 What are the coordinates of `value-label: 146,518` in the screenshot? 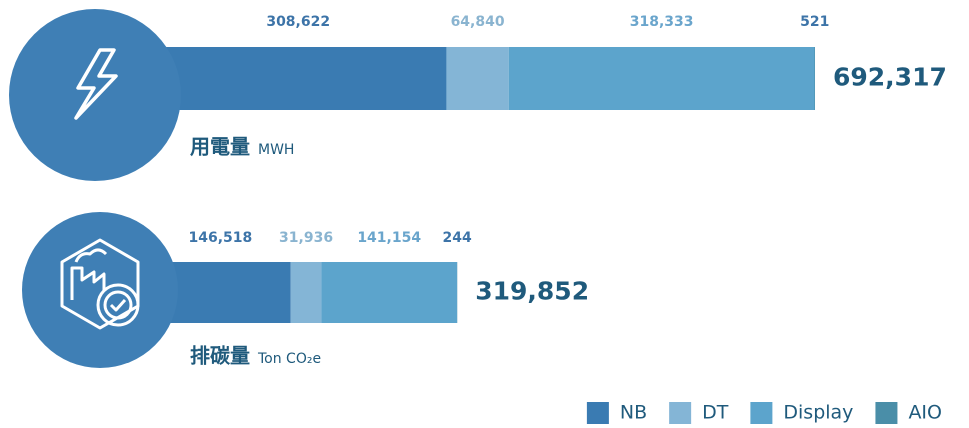 It's located at (220, 238).